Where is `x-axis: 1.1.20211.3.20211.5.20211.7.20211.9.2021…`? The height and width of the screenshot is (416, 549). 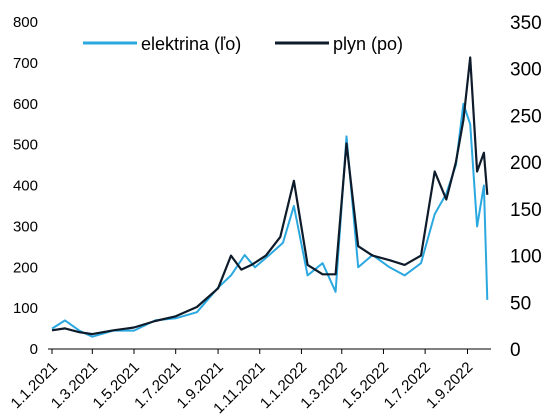 x-axis: 1.1.20211.3.20211.5.20211.7.20211.9.2021… is located at coordinates (242, 382).